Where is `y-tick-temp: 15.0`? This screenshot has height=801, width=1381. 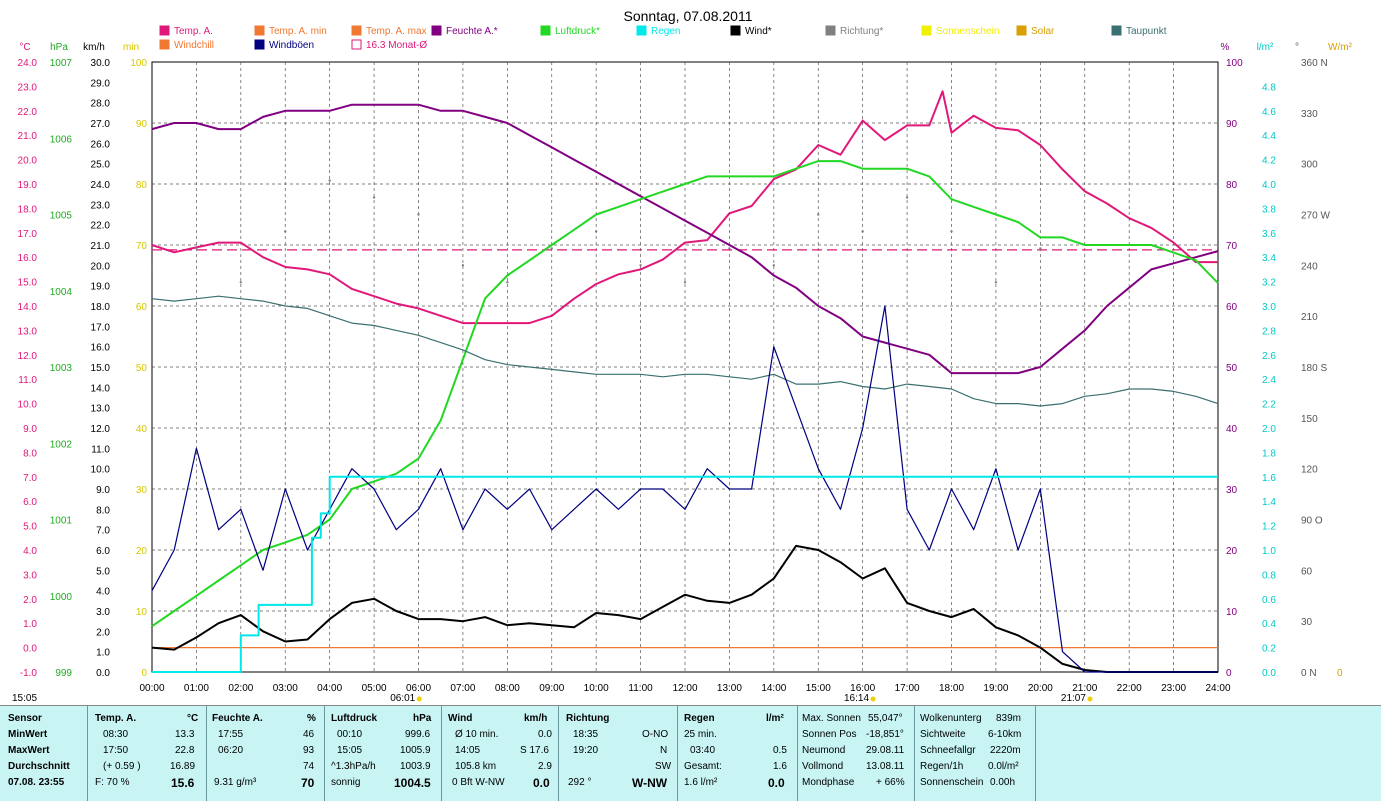 y-tick-temp: 15.0 is located at coordinates (28, 283).